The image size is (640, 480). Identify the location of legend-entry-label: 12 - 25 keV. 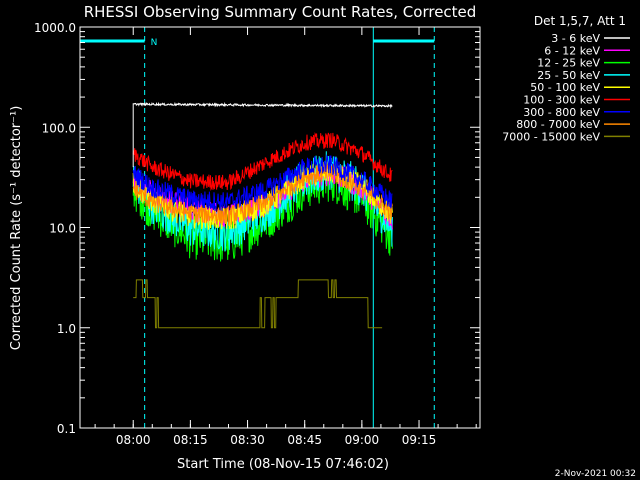
(568, 63).